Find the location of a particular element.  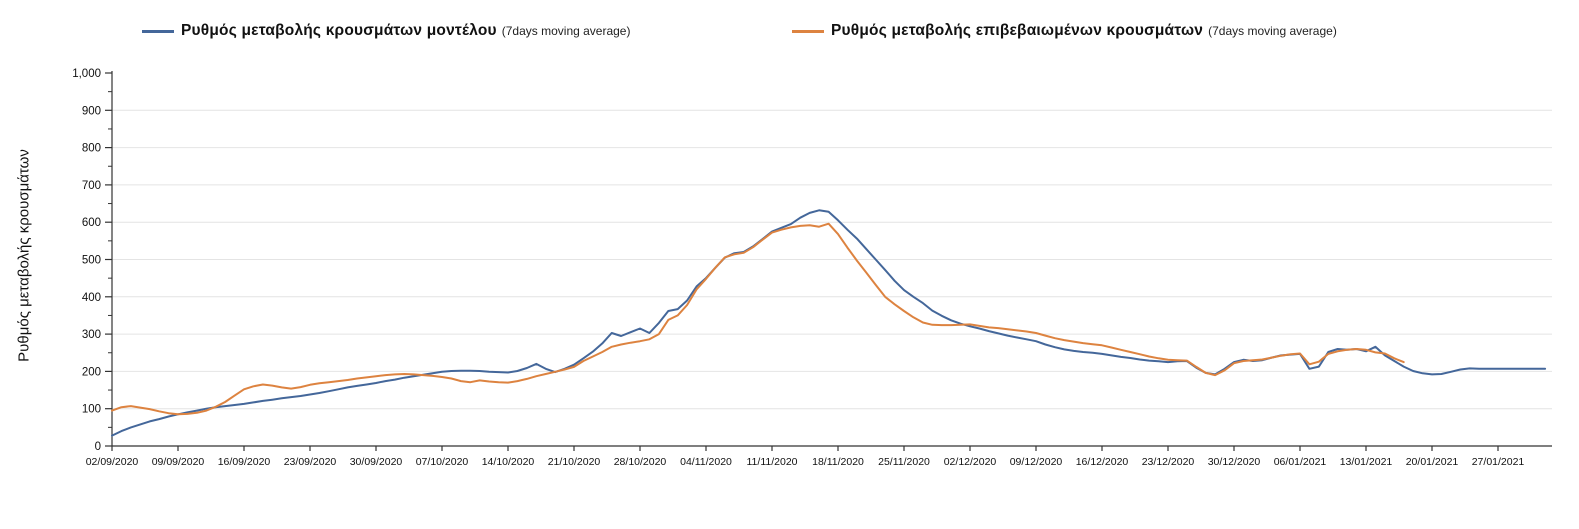

x-axis-tick-label: 16/12/2020 is located at coordinates (1102, 462).